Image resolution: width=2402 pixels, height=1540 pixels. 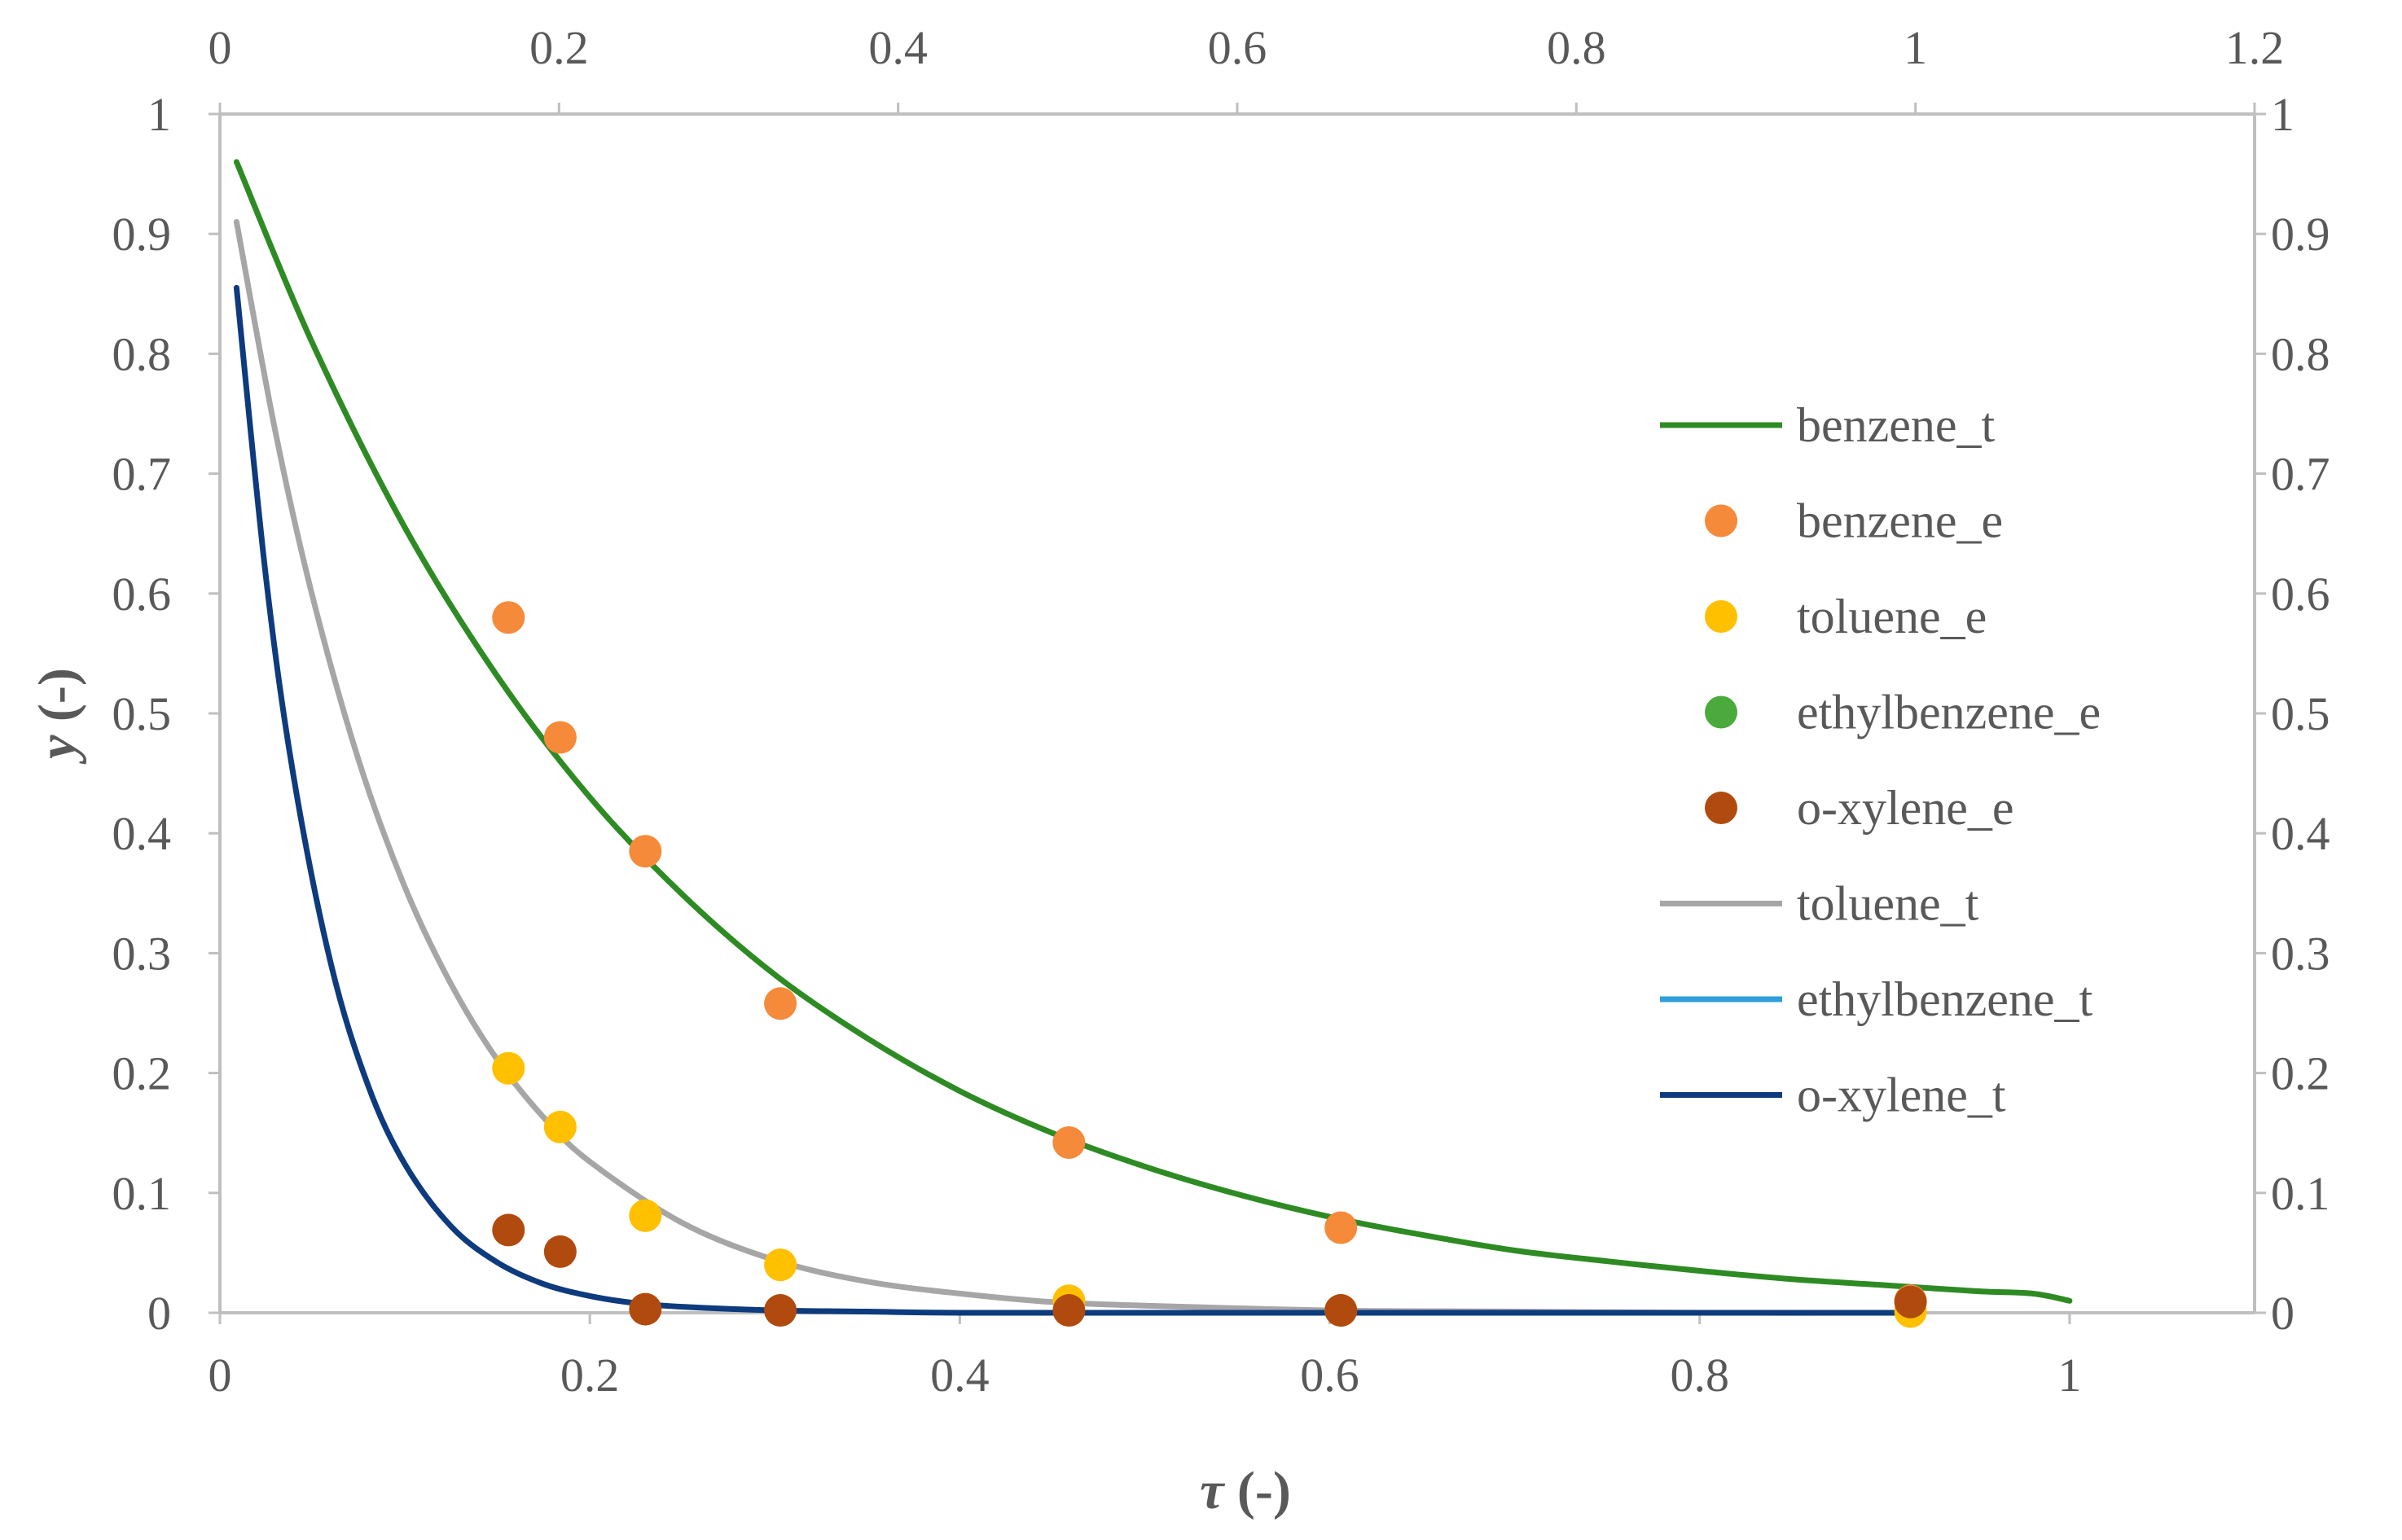 What do you see at coordinates (142, 353) in the screenshot?
I see `y-left-tick-label: 0.8` at bounding box center [142, 353].